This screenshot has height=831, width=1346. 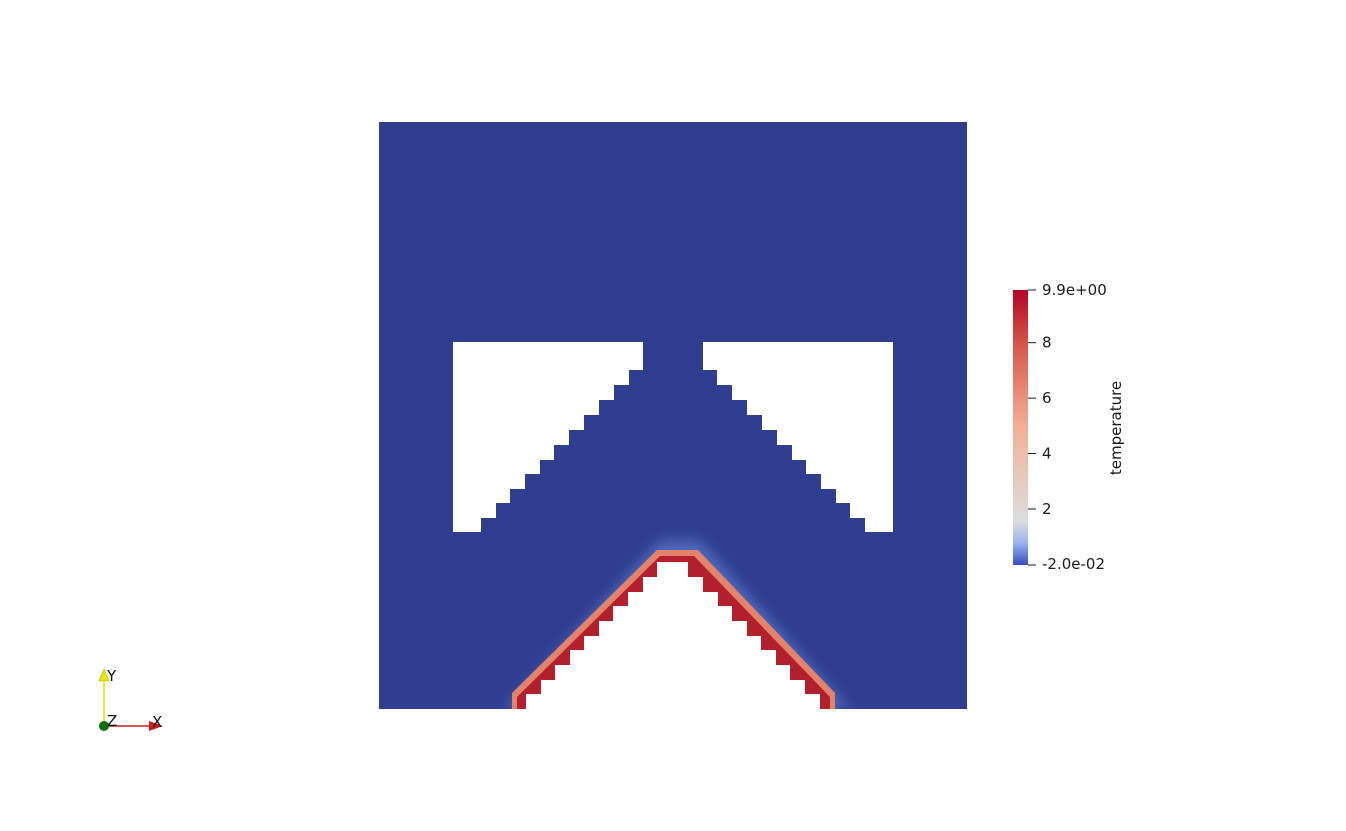 I want to click on orientation-axes: Y Z X, so click(x=130, y=699).